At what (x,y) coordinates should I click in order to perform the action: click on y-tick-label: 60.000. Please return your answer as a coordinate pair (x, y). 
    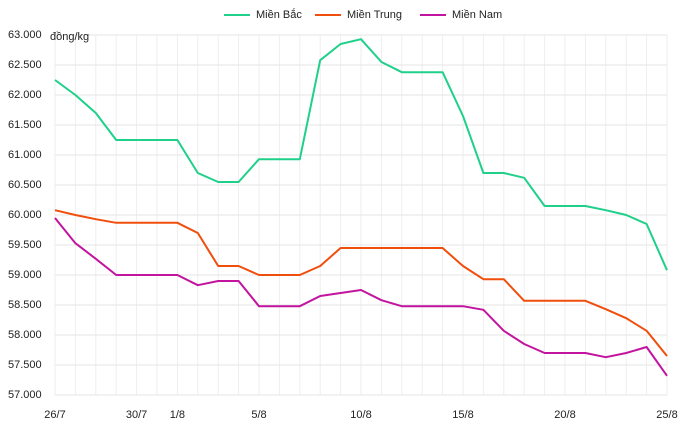
    Looking at the image, I should click on (25, 215).